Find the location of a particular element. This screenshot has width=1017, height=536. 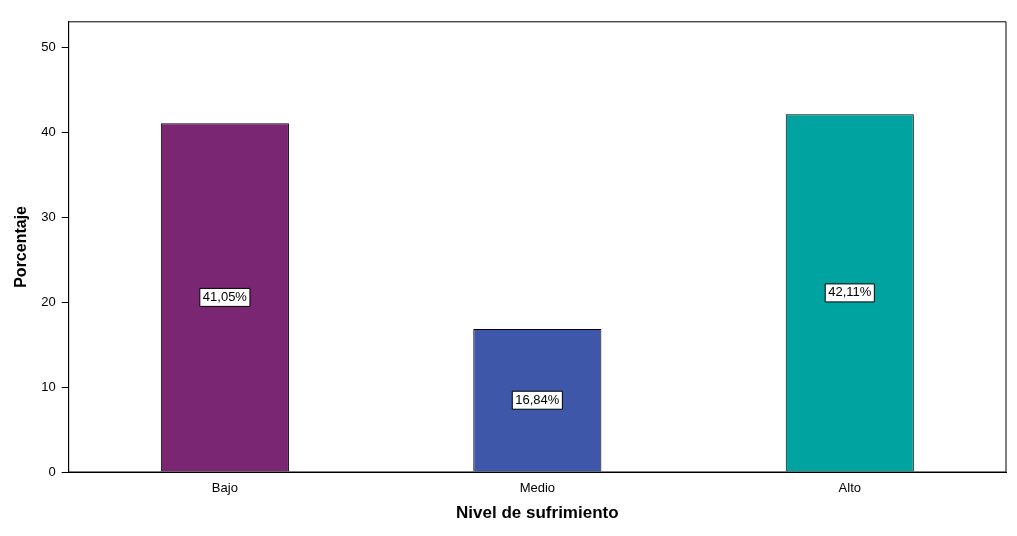

y-tick-label: 50 is located at coordinates (48, 46).